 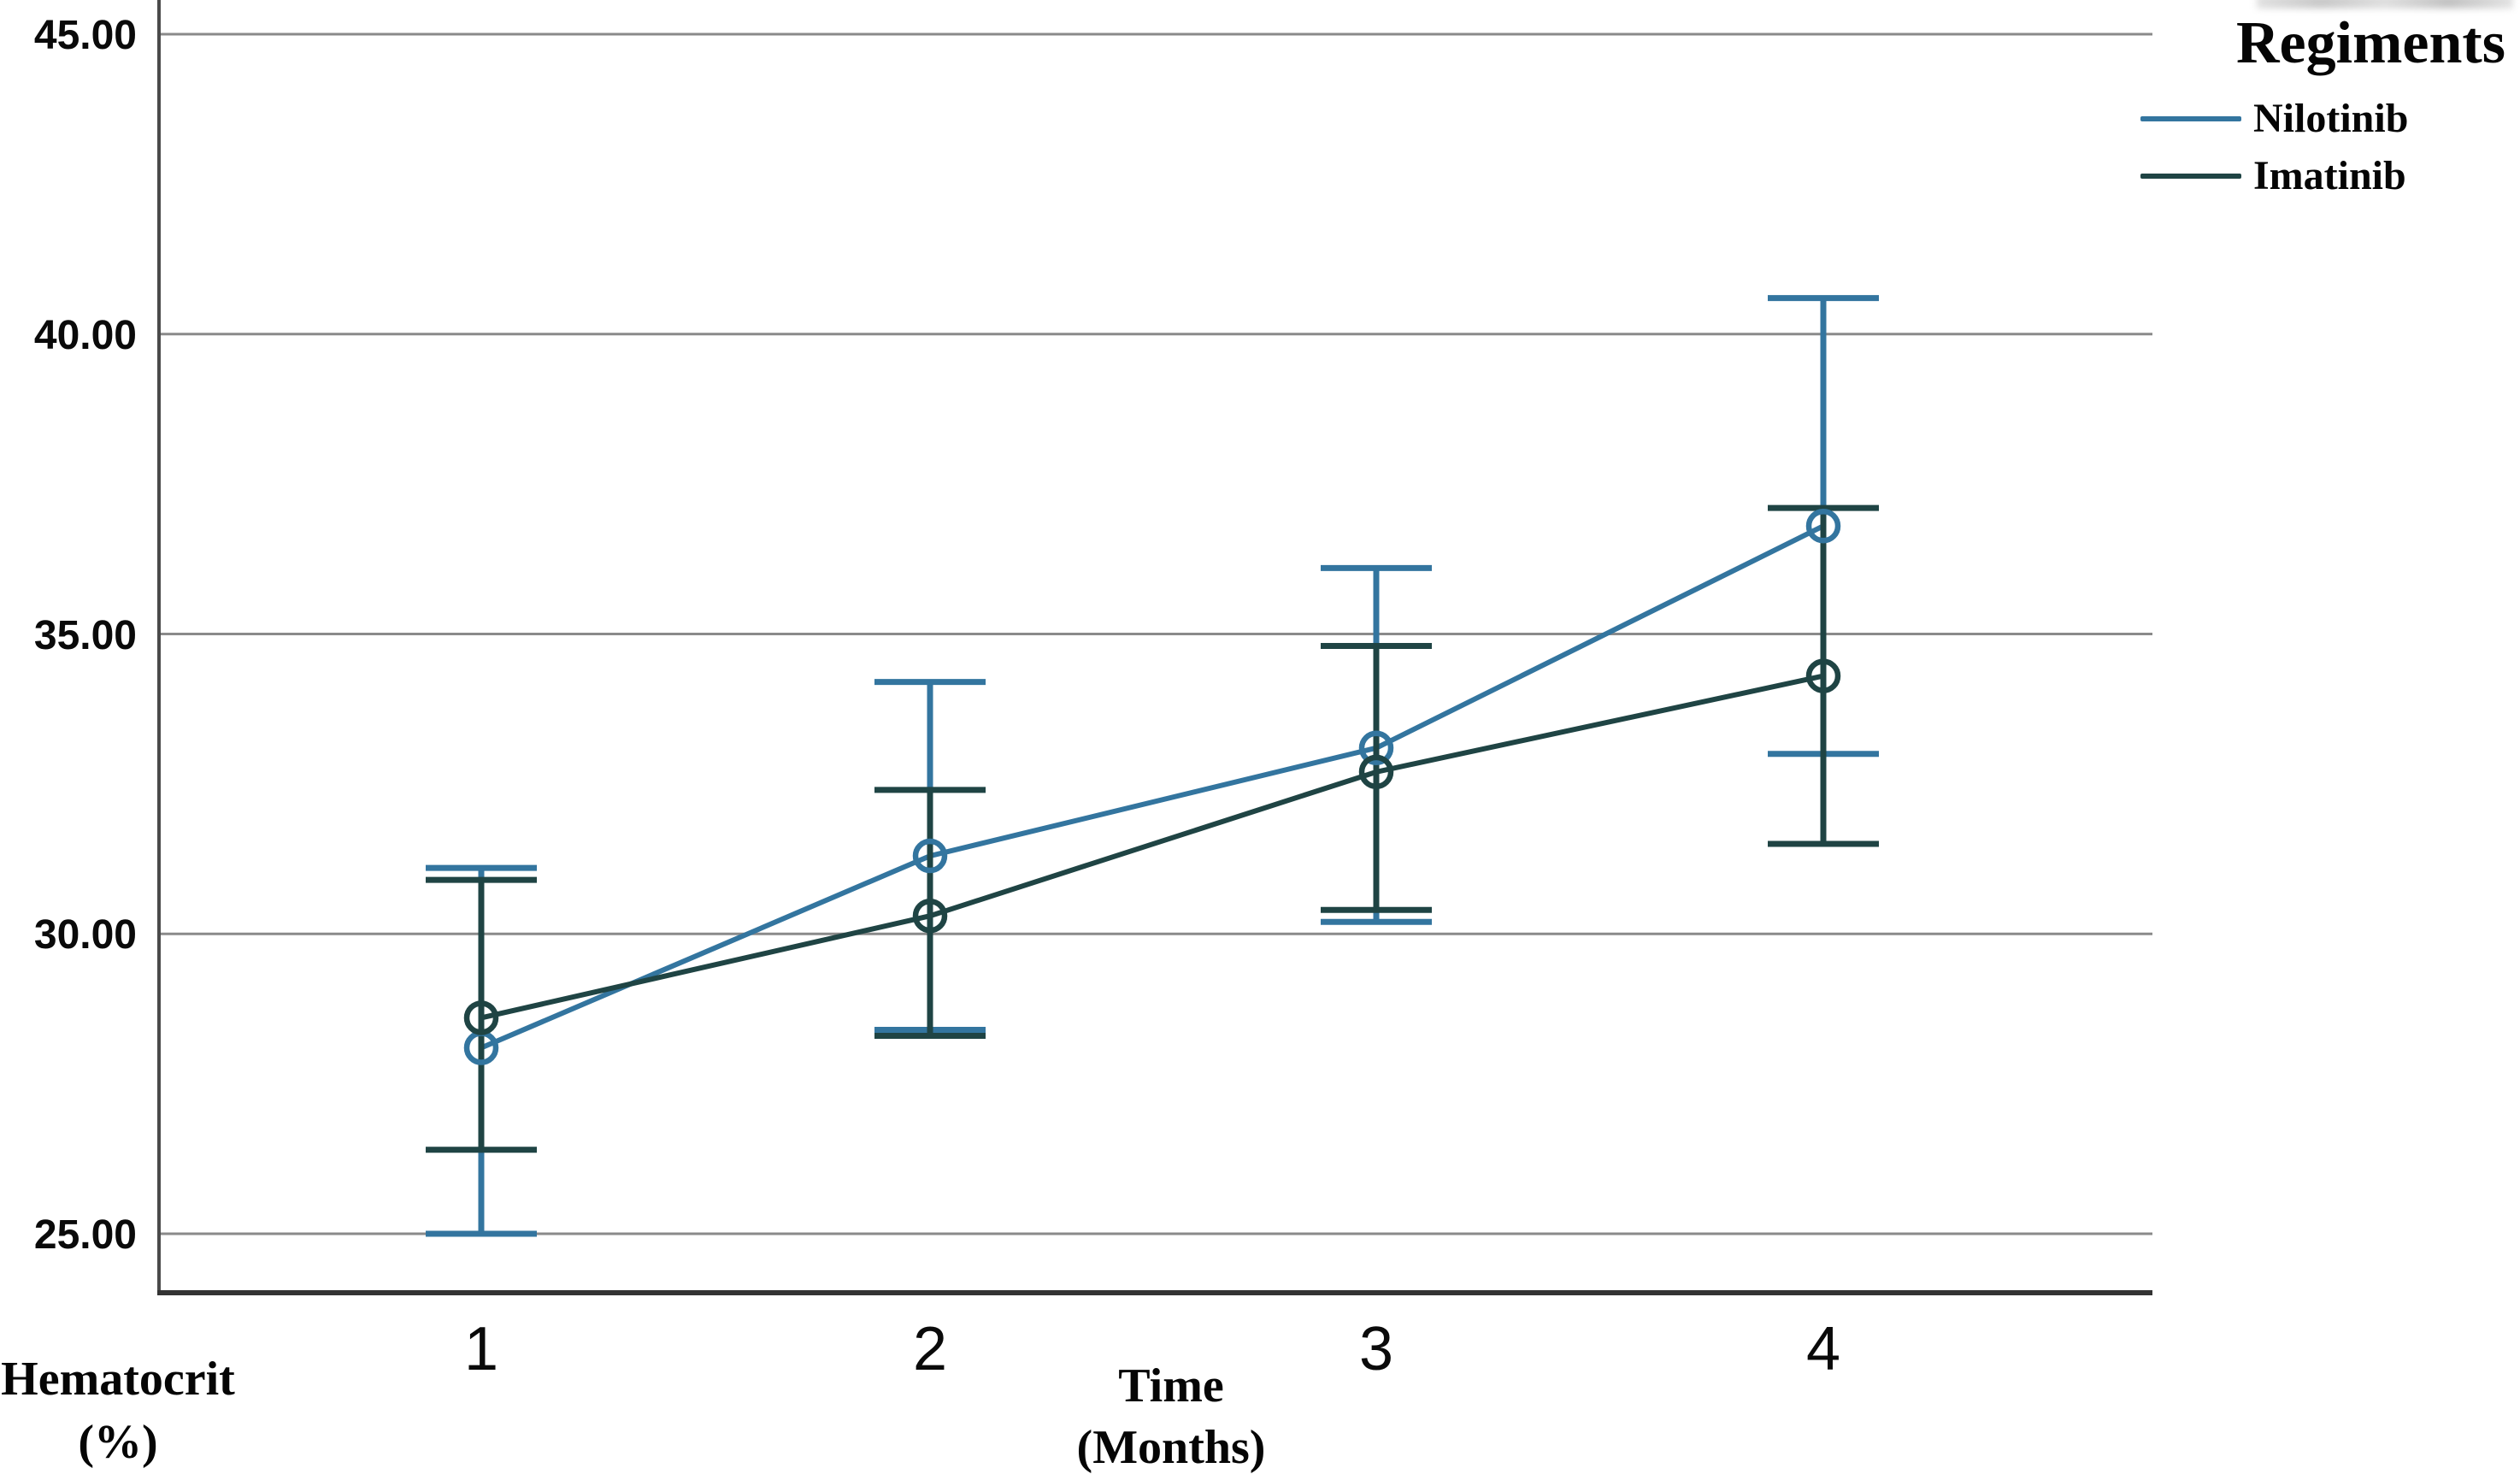 I want to click on y-tick-label: 25.00, so click(x=85, y=1235).